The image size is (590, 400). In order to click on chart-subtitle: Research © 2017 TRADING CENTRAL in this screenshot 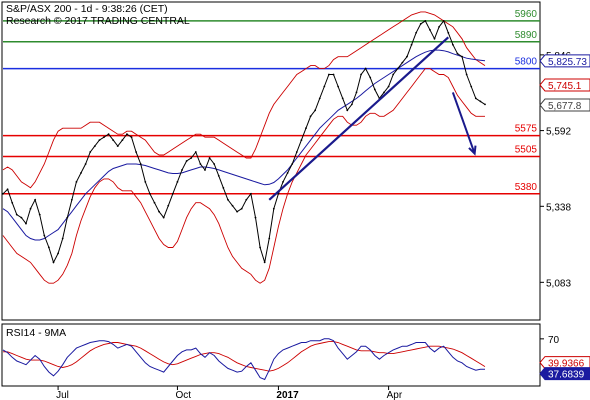, I will do `click(98, 21)`.